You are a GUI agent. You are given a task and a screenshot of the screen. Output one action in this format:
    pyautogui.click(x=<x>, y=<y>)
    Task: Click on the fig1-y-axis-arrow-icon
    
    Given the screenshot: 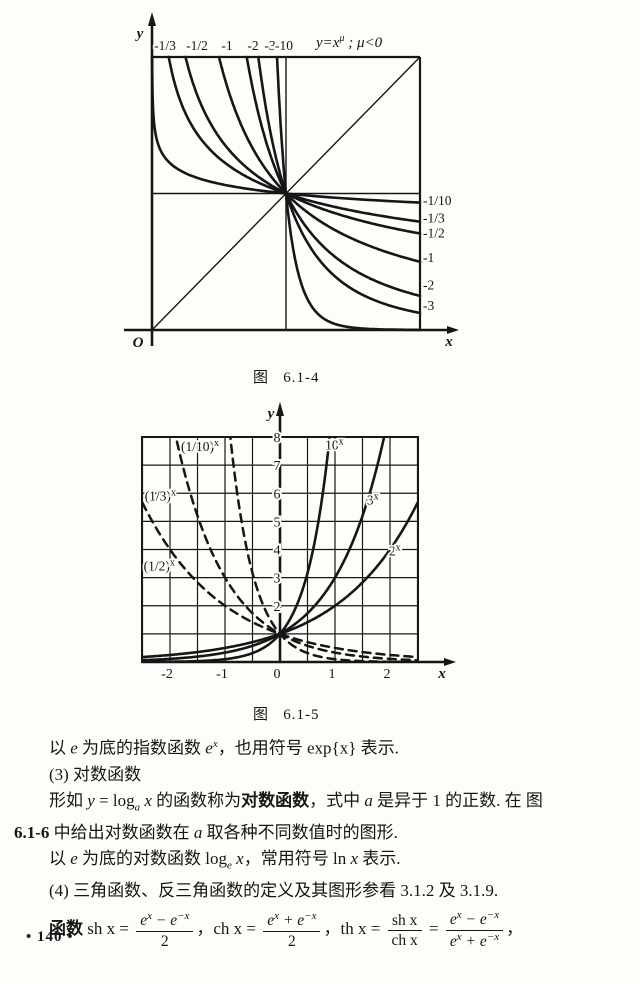 What is the action you would take?
    pyautogui.click(x=152, y=19)
    